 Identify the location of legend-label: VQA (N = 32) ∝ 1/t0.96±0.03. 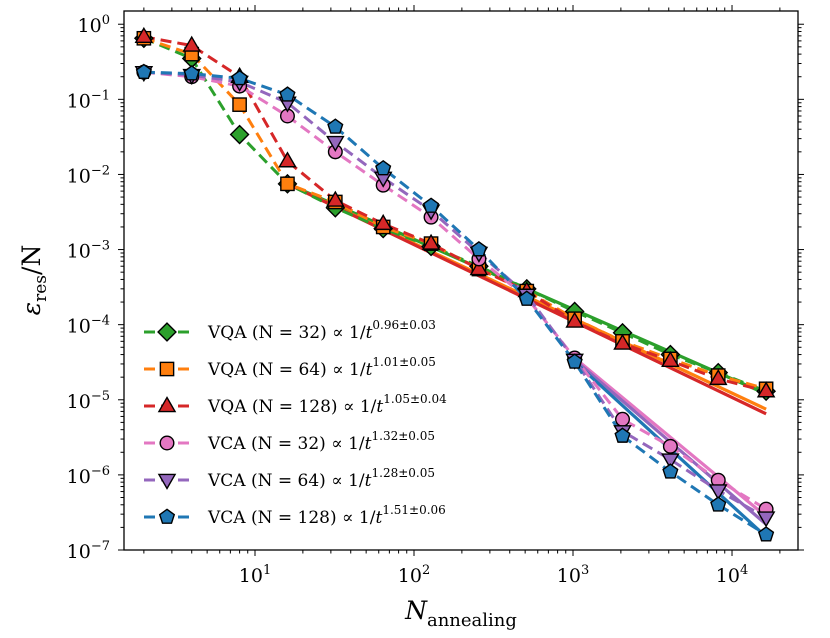
(321, 330).